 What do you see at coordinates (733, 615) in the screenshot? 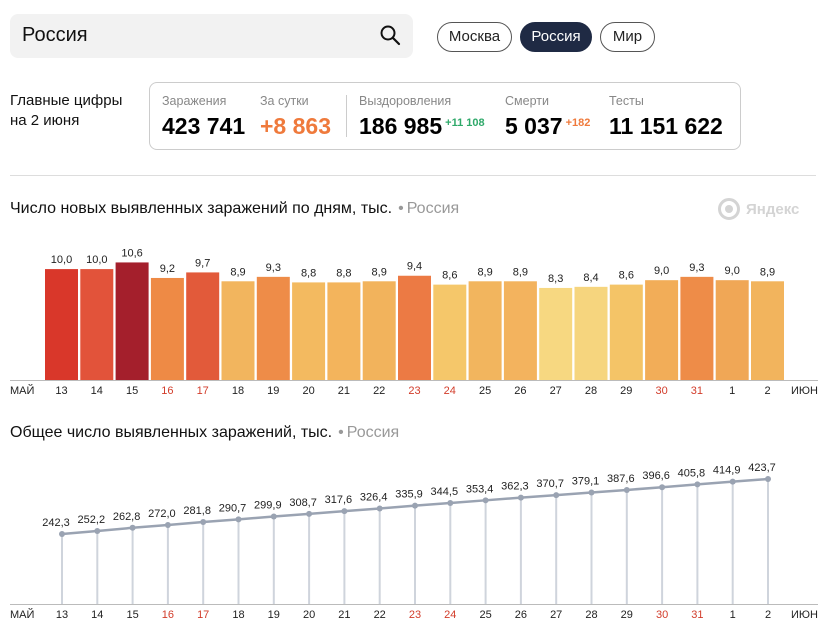
I see `x-tick-label: 1` at bounding box center [733, 615].